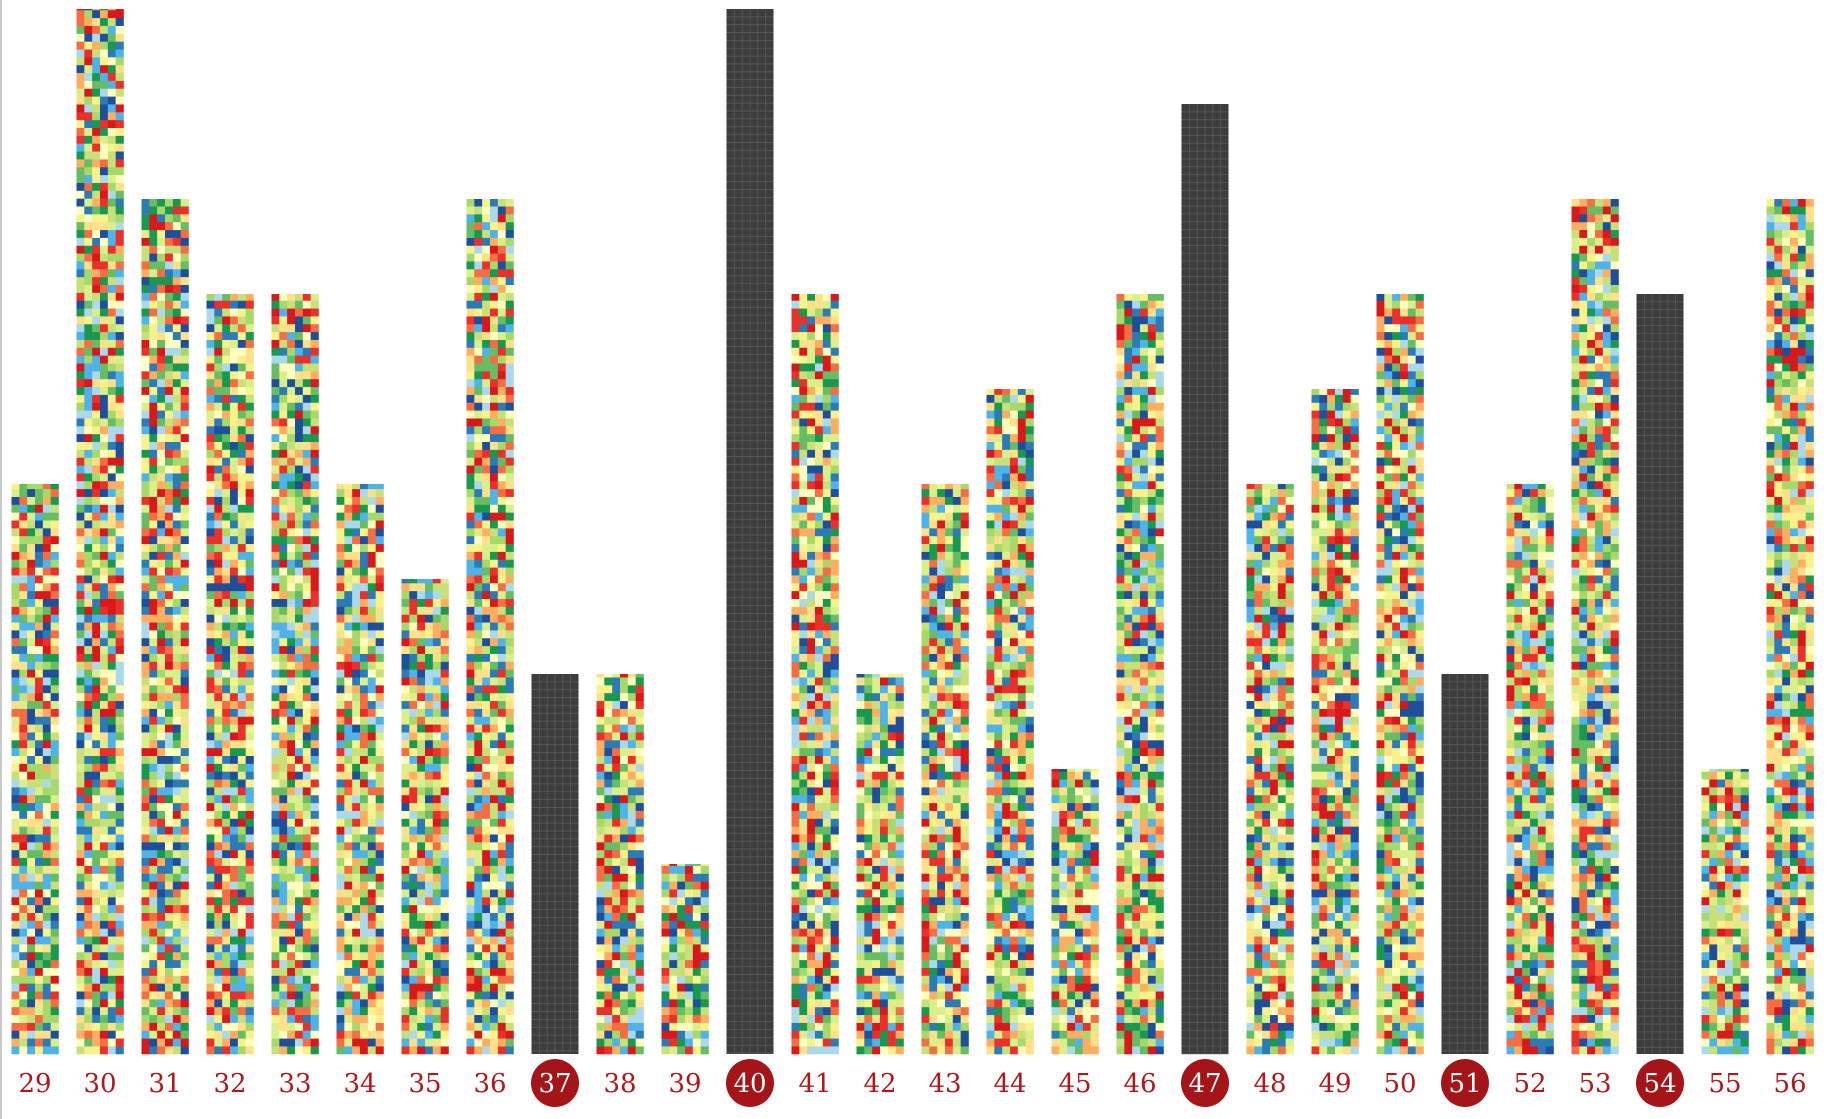 This screenshot has width=1828, height=1119. Describe the element at coordinates (1334, 1084) in the screenshot. I see `tick-label-49: 49` at that location.